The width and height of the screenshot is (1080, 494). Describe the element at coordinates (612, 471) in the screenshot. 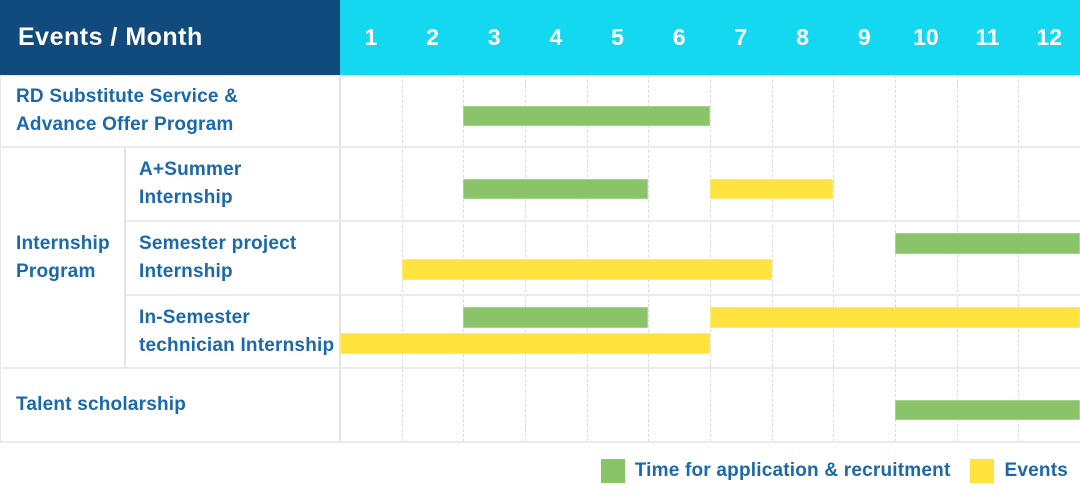

I see `legend-swatch-application` at that location.